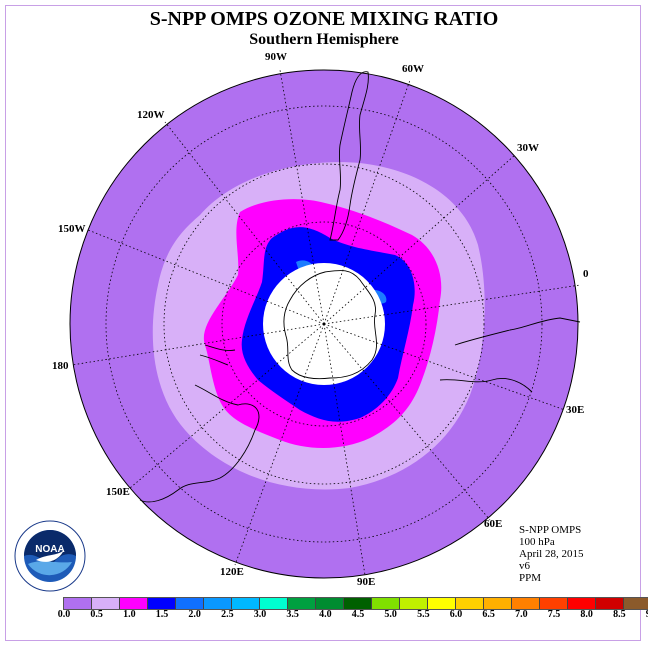  I want to click on info-instrument: S-NPP OMPS, so click(550, 530).